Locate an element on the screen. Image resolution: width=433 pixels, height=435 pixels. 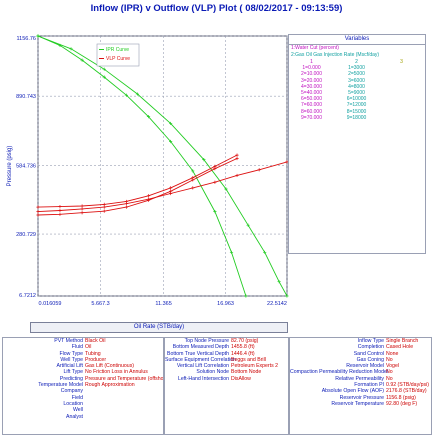
variables-row: 4=30.000 4=8000 is located at coordinates (357, 87).